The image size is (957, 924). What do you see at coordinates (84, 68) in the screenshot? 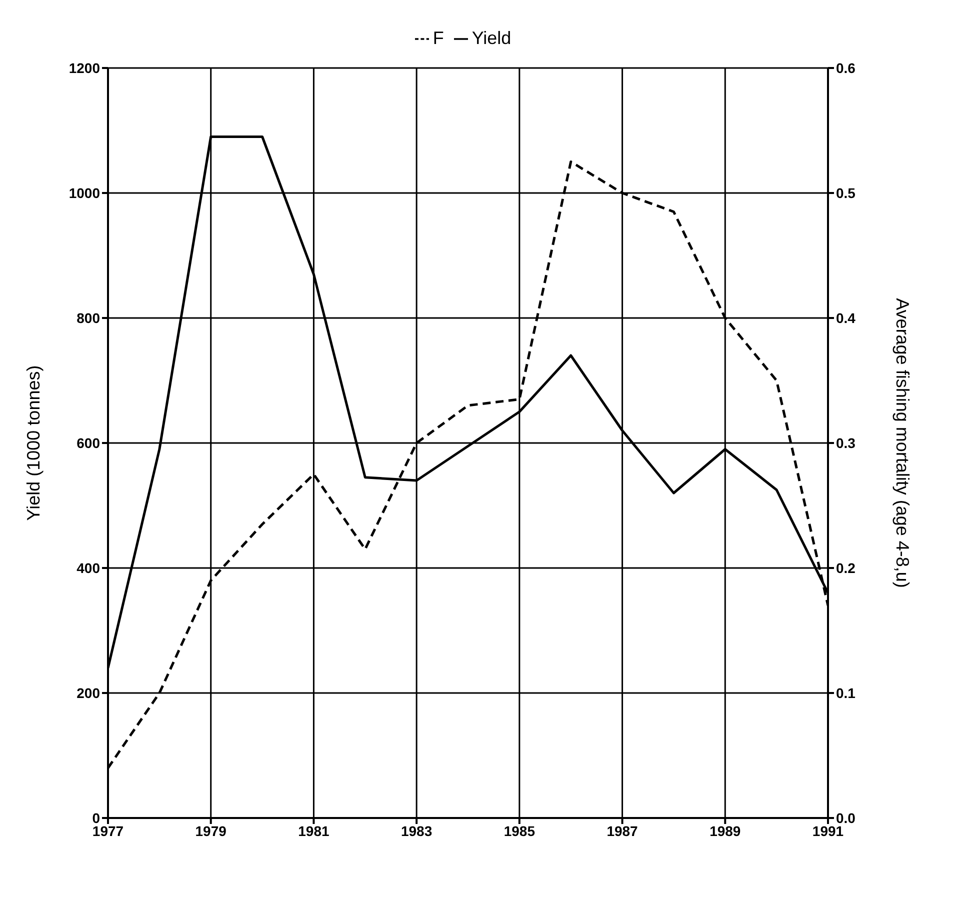
I see `y-tick-label: 1200` at bounding box center [84, 68].